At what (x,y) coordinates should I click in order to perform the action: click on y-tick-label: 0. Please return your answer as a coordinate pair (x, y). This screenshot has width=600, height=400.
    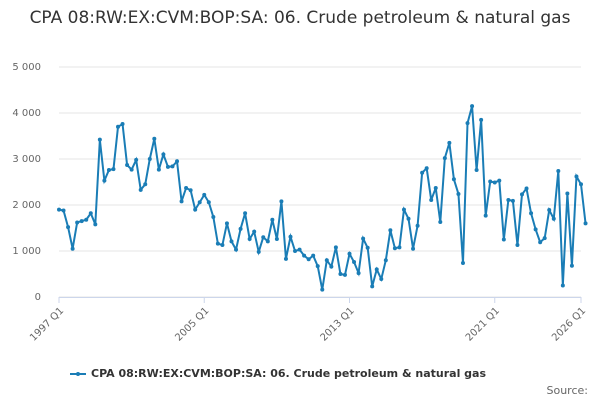
    Looking at the image, I should click on (38, 297).